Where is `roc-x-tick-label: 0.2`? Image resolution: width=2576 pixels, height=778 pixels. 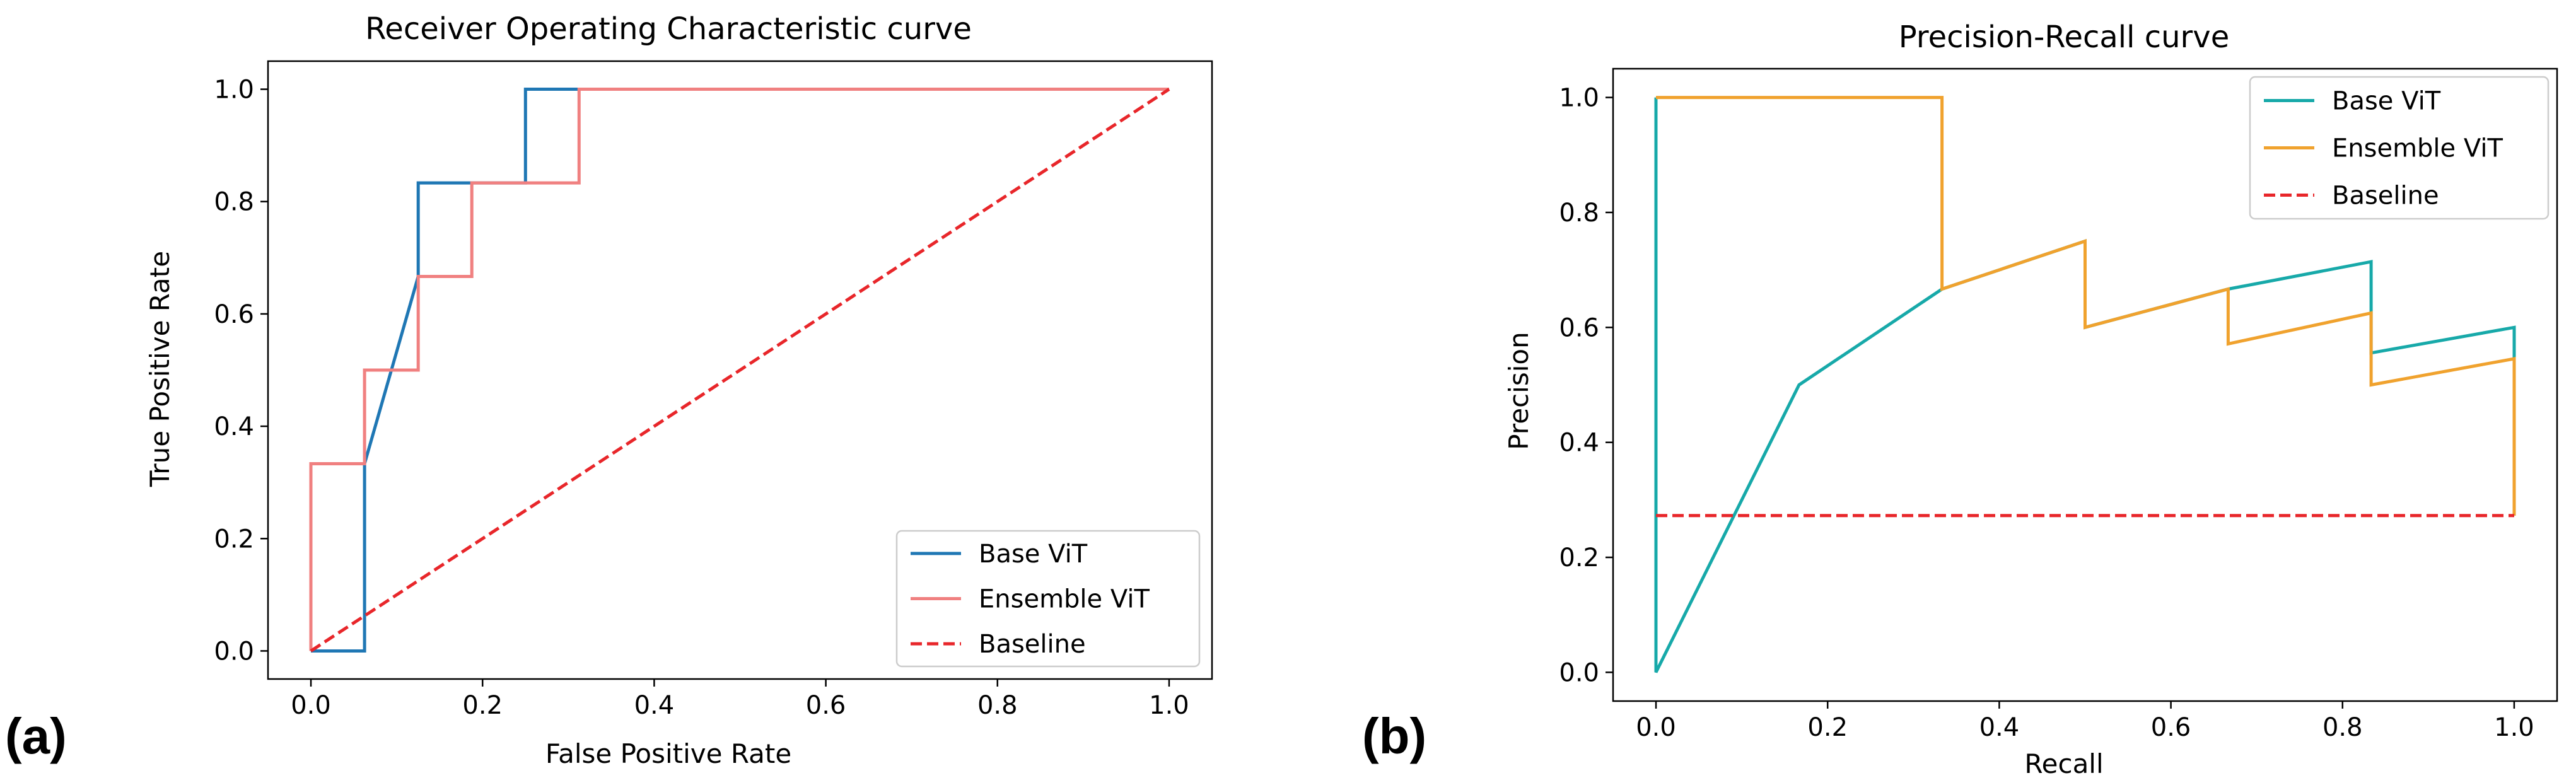 roc-x-tick-label: 0.2 is located at coordinates (483, 706).